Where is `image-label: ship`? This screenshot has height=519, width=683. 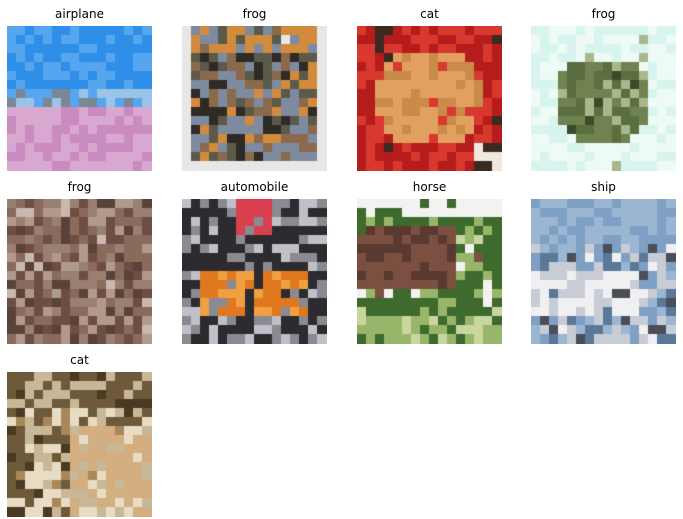
image-label: ship is located at coordinates (603, 187).